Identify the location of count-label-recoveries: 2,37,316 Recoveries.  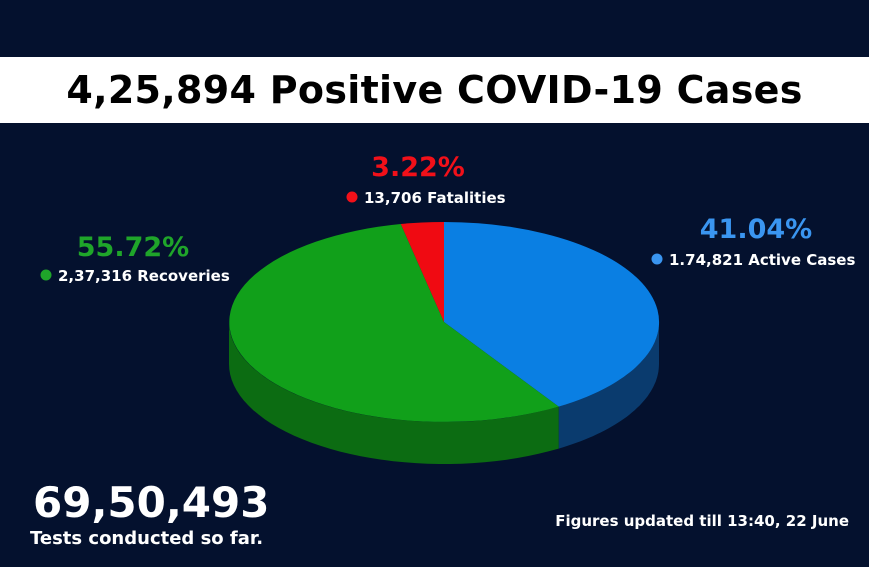
(144, 276).